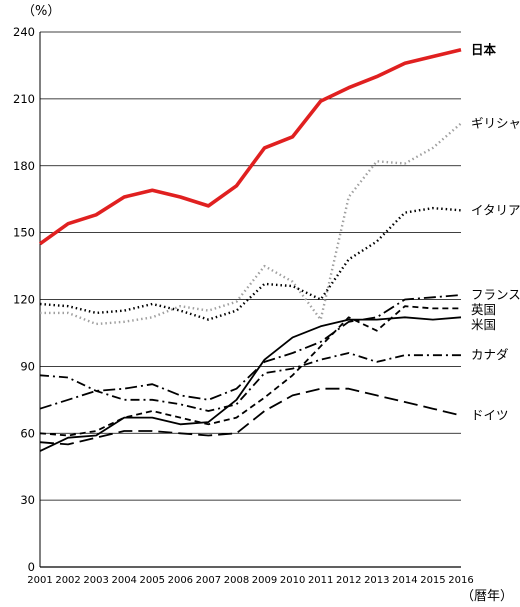  Describe the element at coordinates (24, 233) in the screenshot. I see `y-tick-label: 150` at that location.